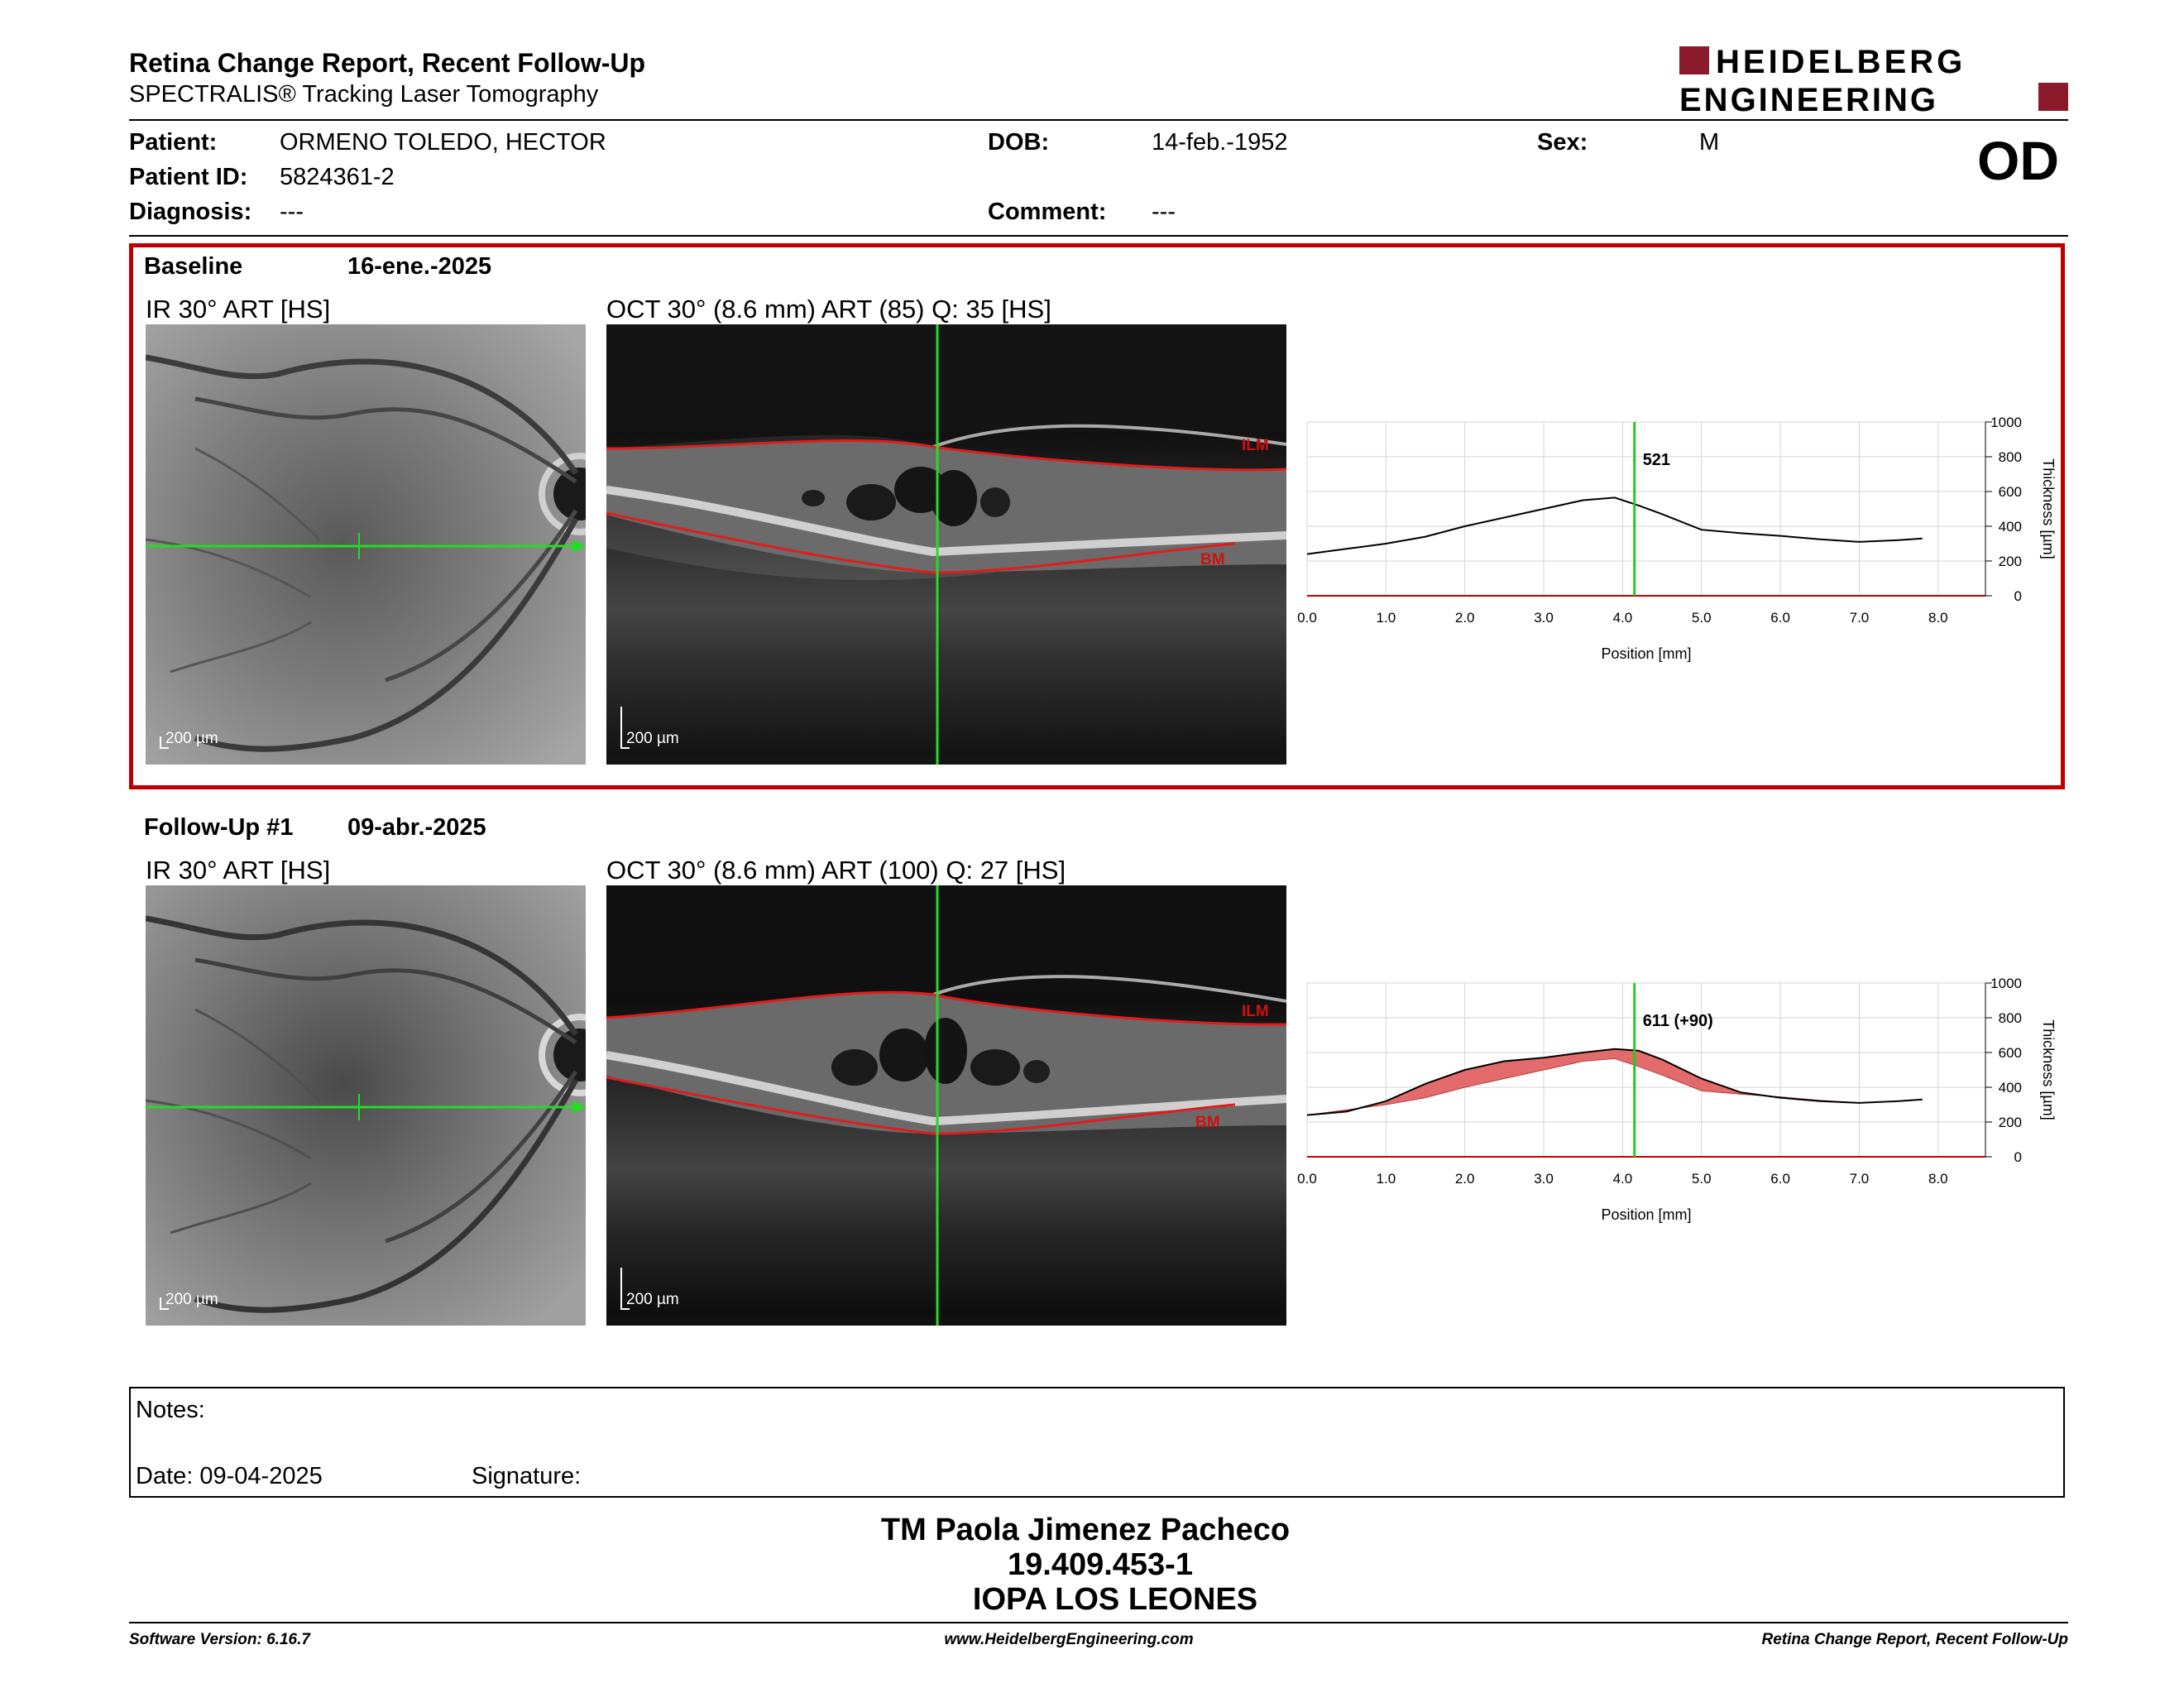 The height and width of the screenshot is (1688, 2184). Describe the element at coordinates (946, 1105) in the screenshot. I see `followup-oct-bscan-image: ILM BM 200 µm` at that location.